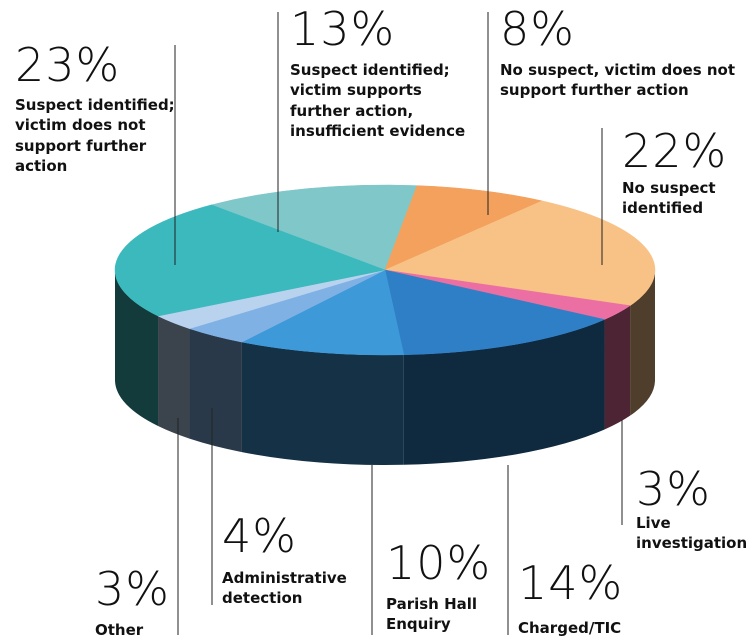 Image resolution: width=755 pixels, height=643 pixels. What do you see at coordinates (259, 536) in the screenshot?
I see `value-label: 4%` at bounding box center [259, 536].